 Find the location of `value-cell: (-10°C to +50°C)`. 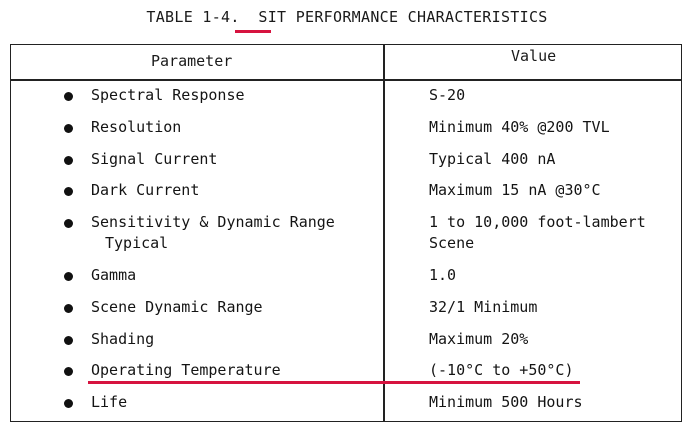

value-cell: (-10°C to +50°C) is located at coordinates (501, 370).